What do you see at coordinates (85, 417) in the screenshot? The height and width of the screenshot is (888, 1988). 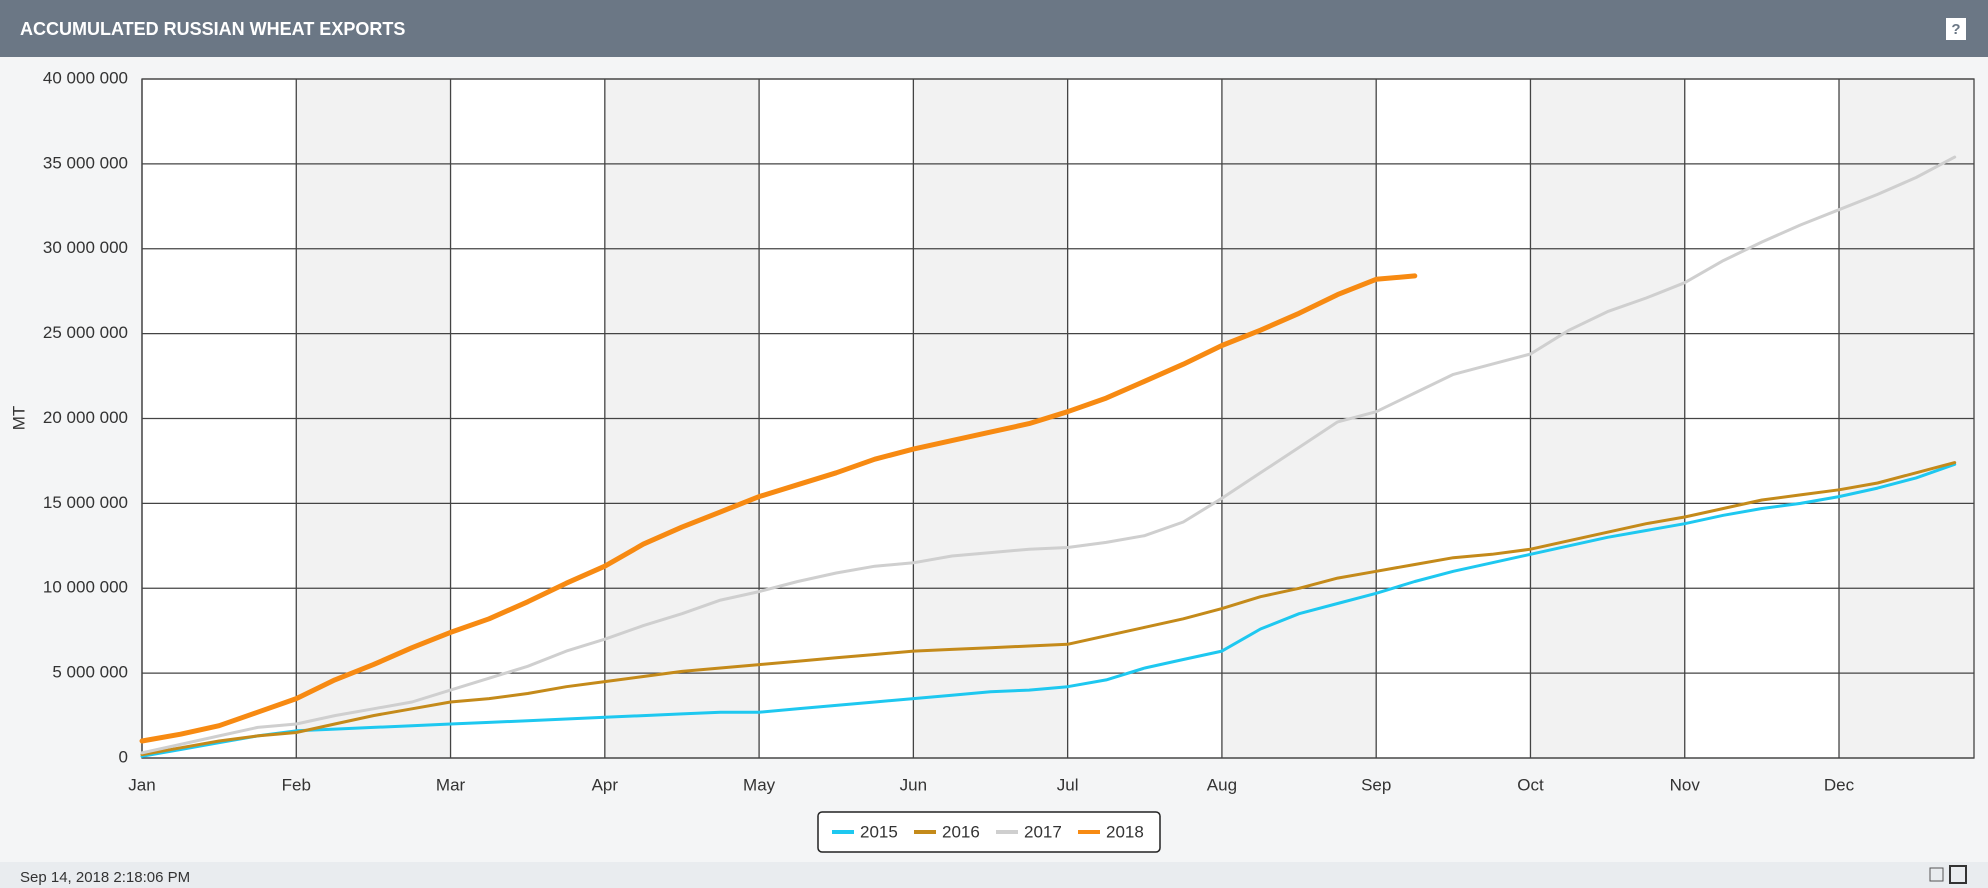 I see `y-tick-label: 20 000 000` at bounding box center [85, 417].